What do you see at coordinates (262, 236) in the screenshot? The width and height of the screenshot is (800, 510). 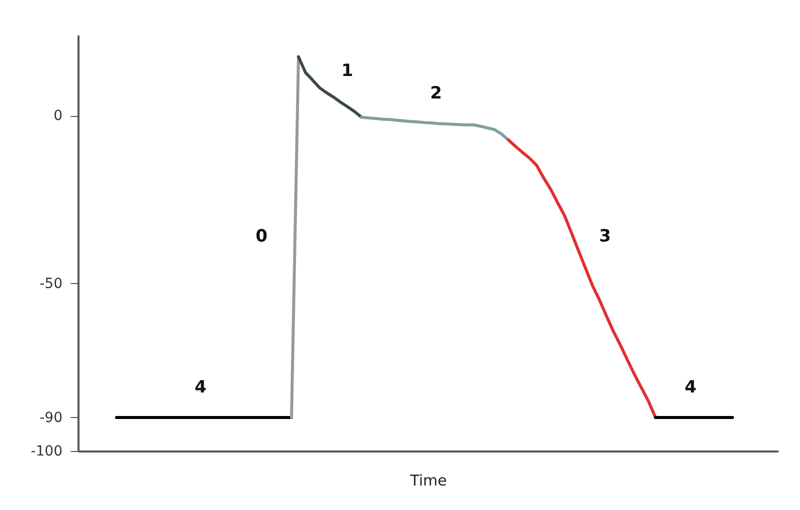 I see `annotation: 0` at bounding box center [262, 236].